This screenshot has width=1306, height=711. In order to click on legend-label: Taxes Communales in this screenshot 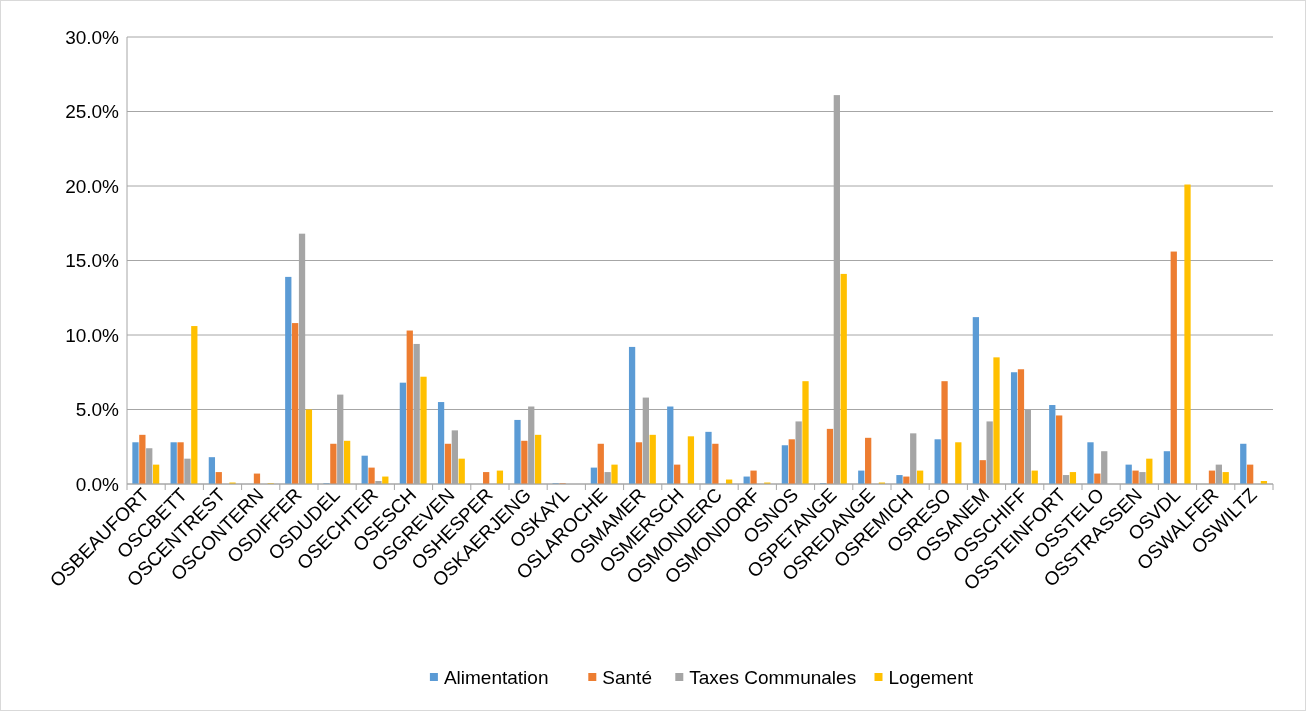, I will do `click(773, 677)`.